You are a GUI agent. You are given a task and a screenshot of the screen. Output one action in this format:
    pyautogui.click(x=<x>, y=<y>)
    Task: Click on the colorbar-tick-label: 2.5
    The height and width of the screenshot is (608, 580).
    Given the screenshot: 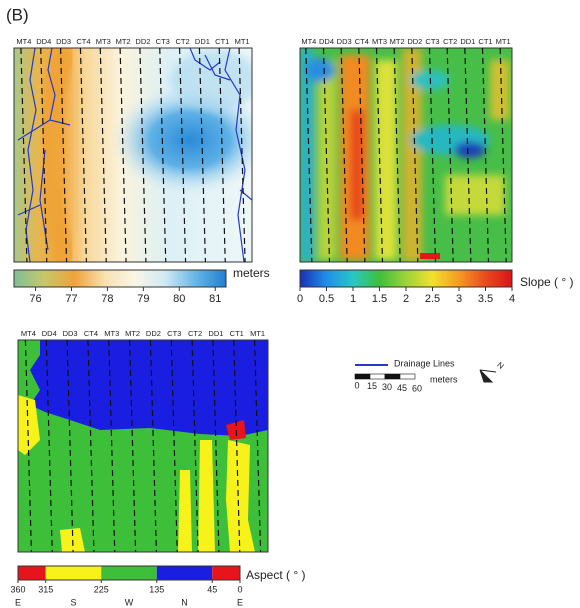 What is the action you would take?
    pyautogui.click(x=432, y=299)
    